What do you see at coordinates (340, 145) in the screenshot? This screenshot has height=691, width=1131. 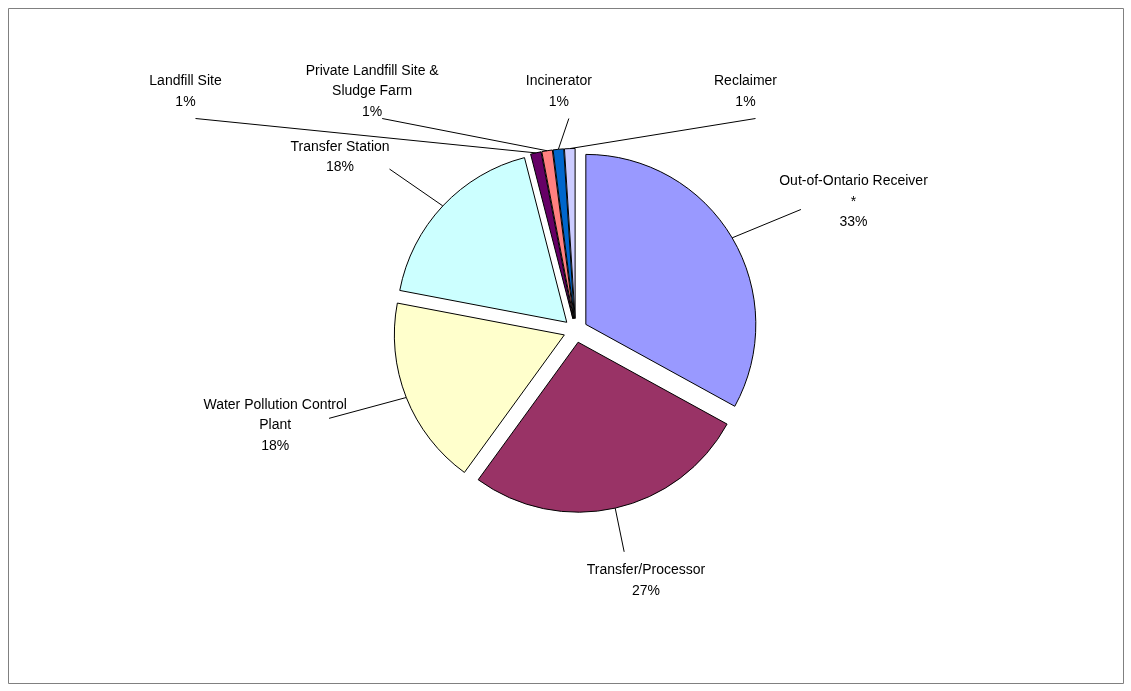 I see `slice-label: Transfer Station` at bounding box center [340, 145].